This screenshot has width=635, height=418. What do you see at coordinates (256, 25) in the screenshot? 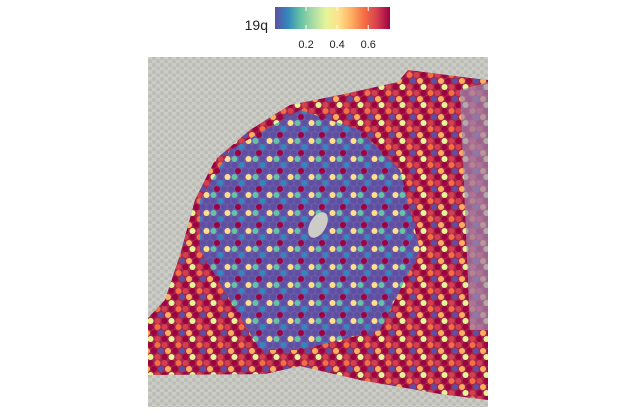
I see `legend-title: 19q` at bounding box center [256, 25].